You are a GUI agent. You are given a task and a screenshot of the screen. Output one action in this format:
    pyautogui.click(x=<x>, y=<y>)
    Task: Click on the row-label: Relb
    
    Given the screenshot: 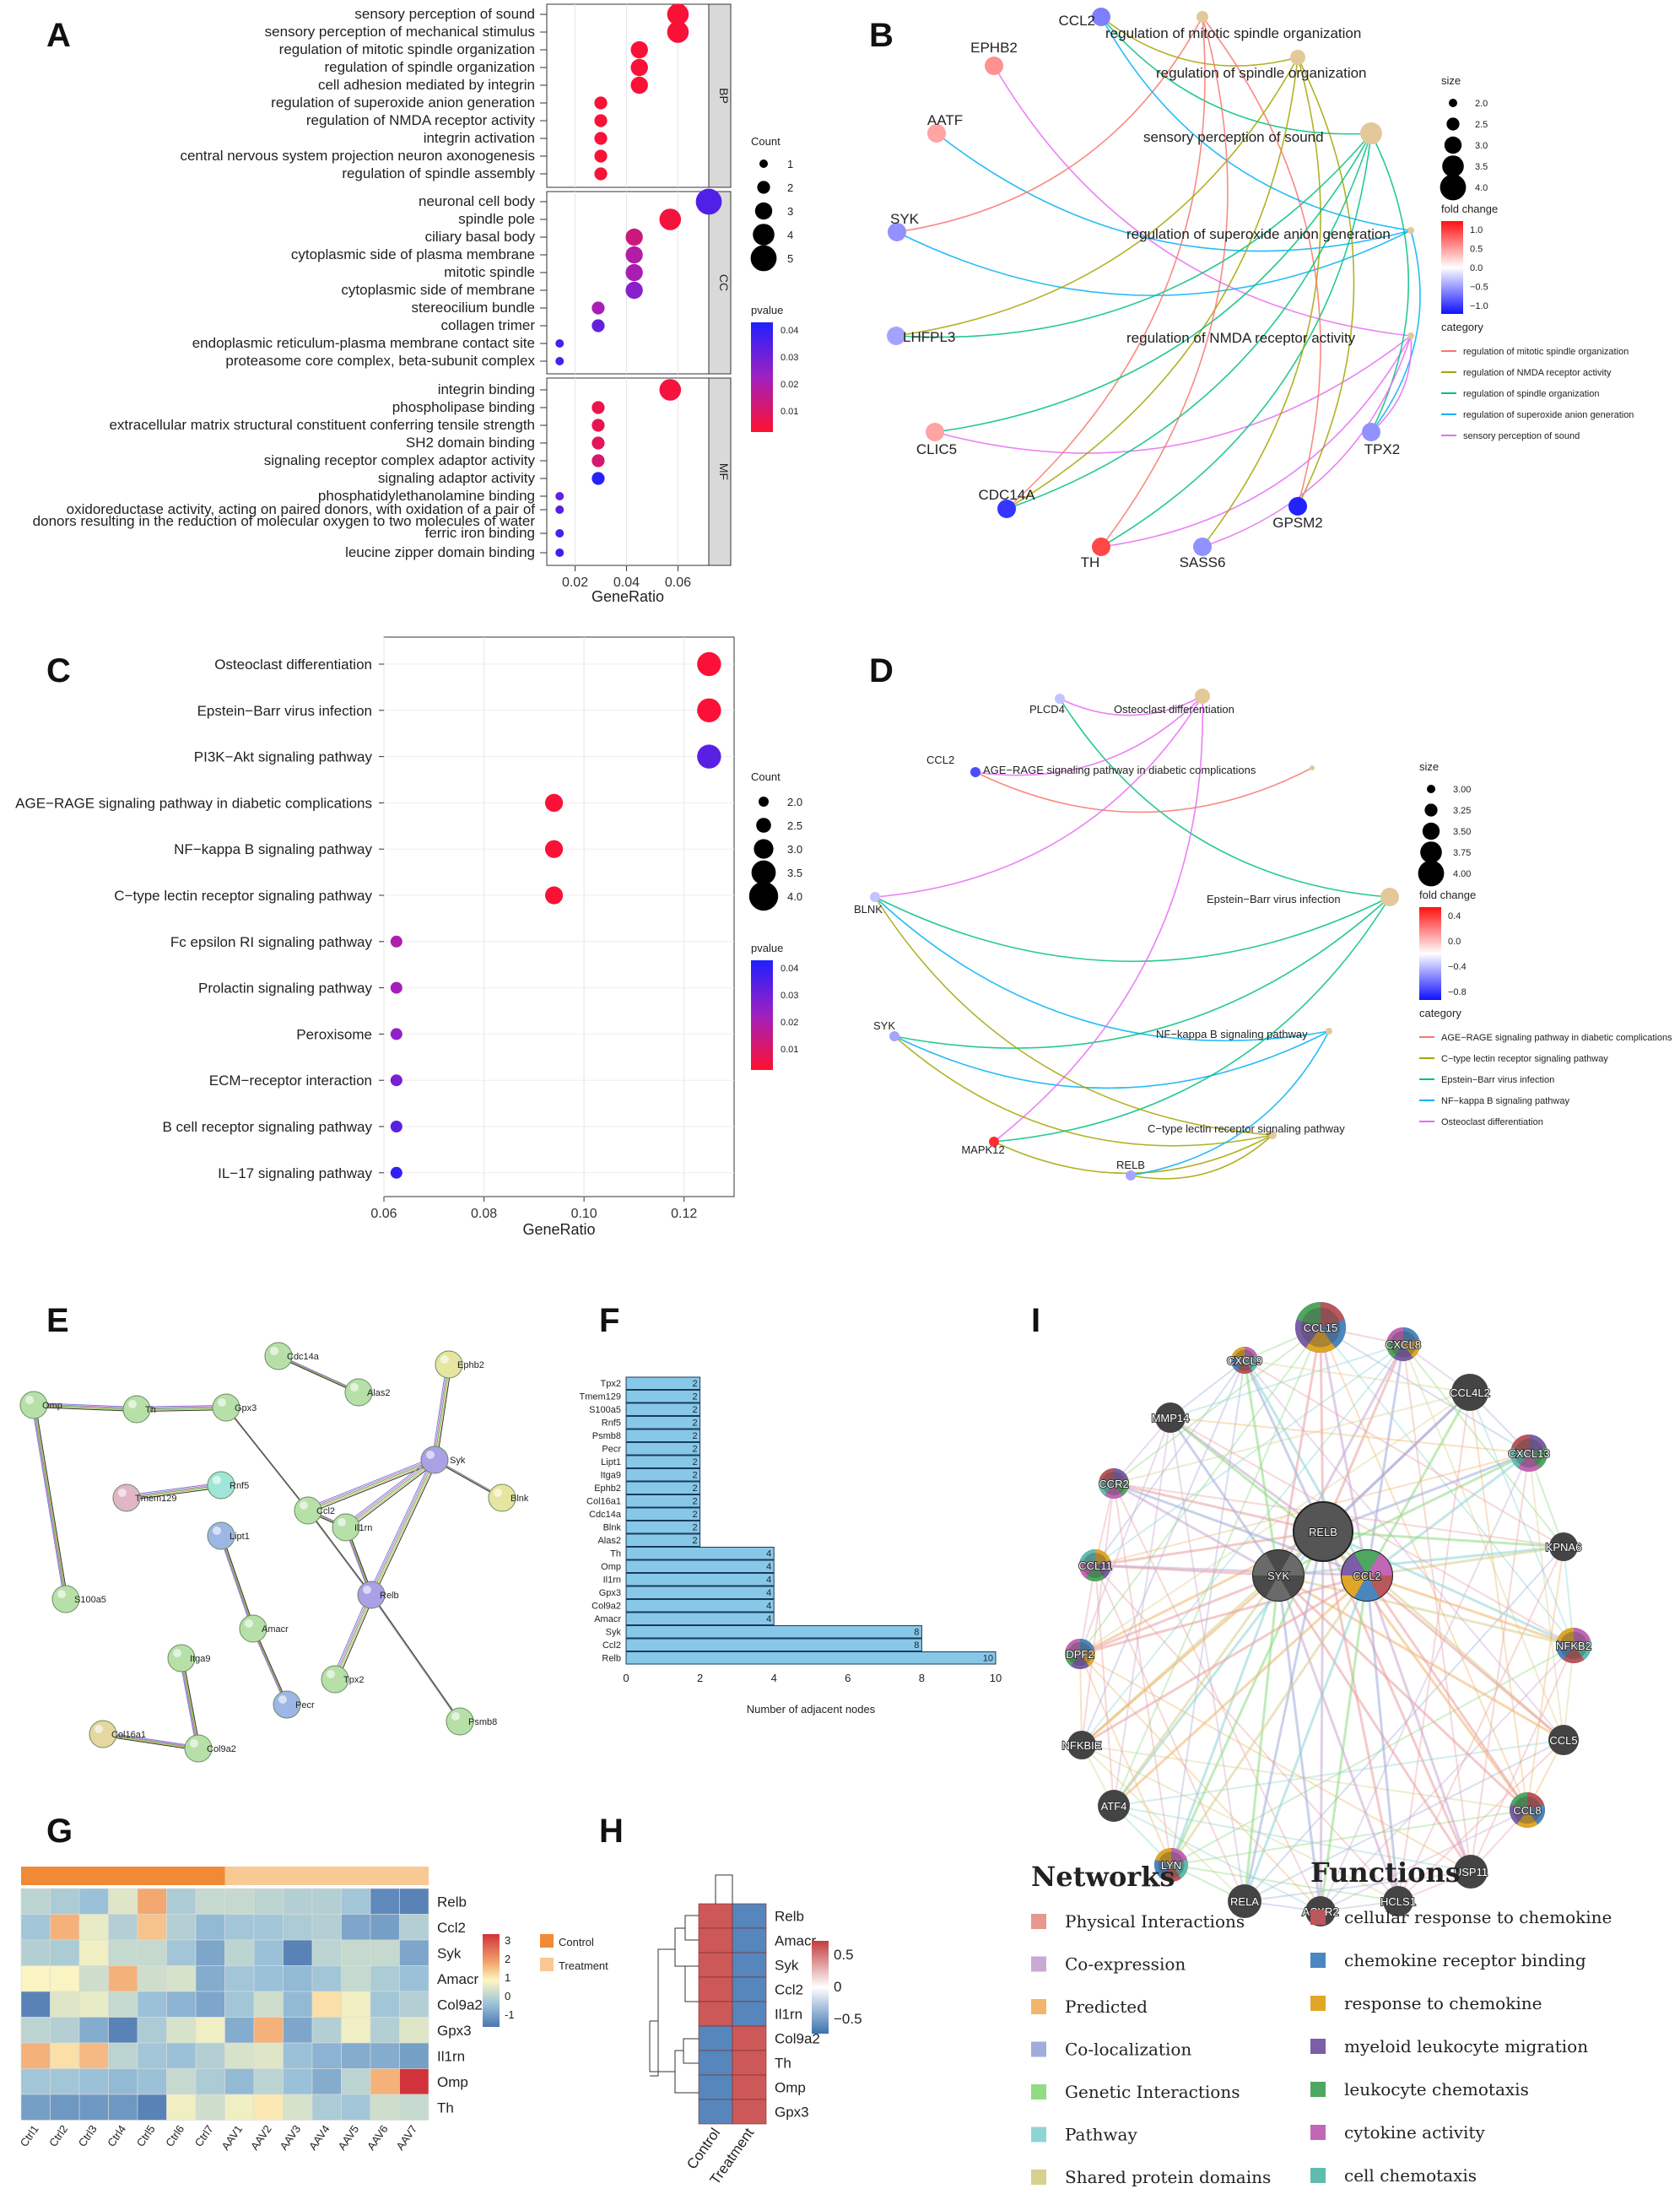 What is the action you would take?
    pyautogui.click(x=789, y=1917)
    